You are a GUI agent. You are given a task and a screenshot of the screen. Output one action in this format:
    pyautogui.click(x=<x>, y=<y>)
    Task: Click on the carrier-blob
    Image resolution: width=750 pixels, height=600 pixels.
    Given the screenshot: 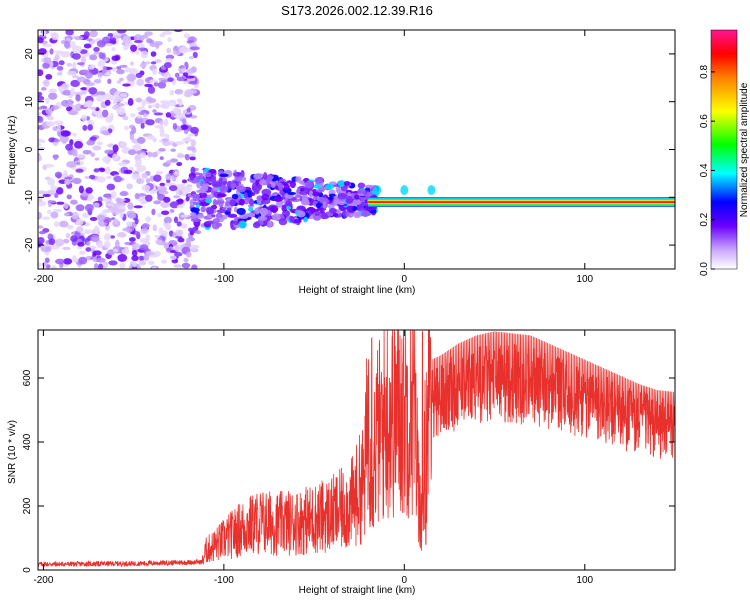 What is the action you would take?
    pyautogui.click(x=404, y=190)
    